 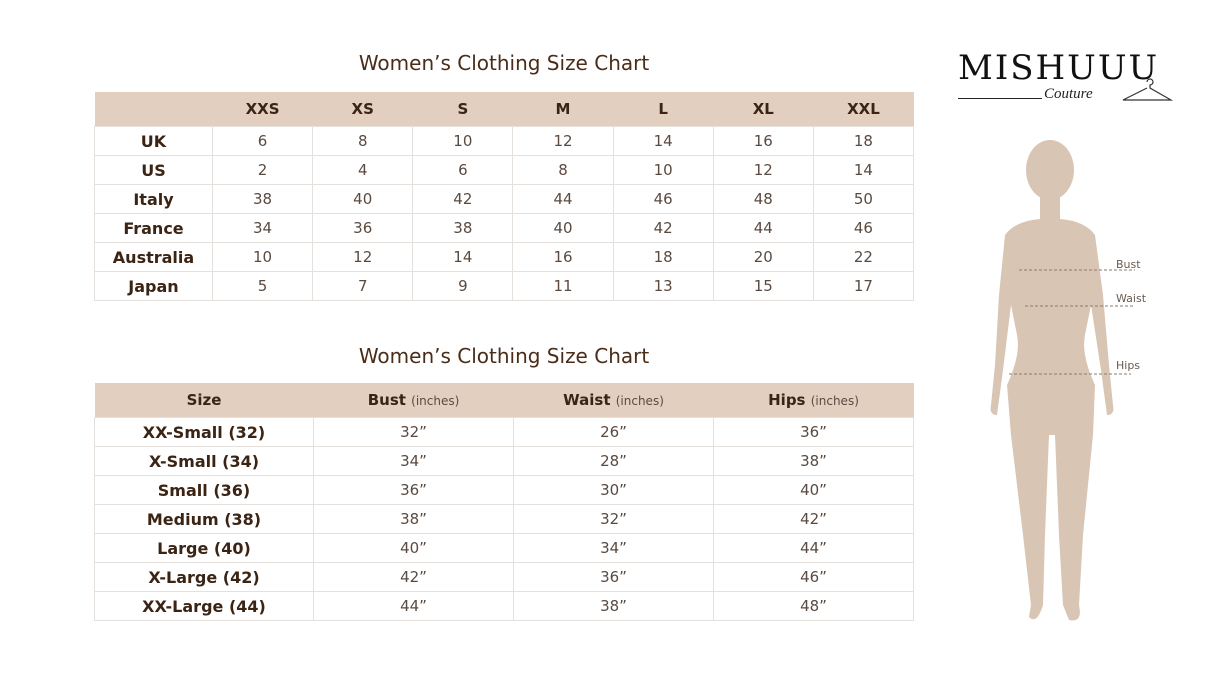 I want to click on column-header: L, so click(x=663, y=109).